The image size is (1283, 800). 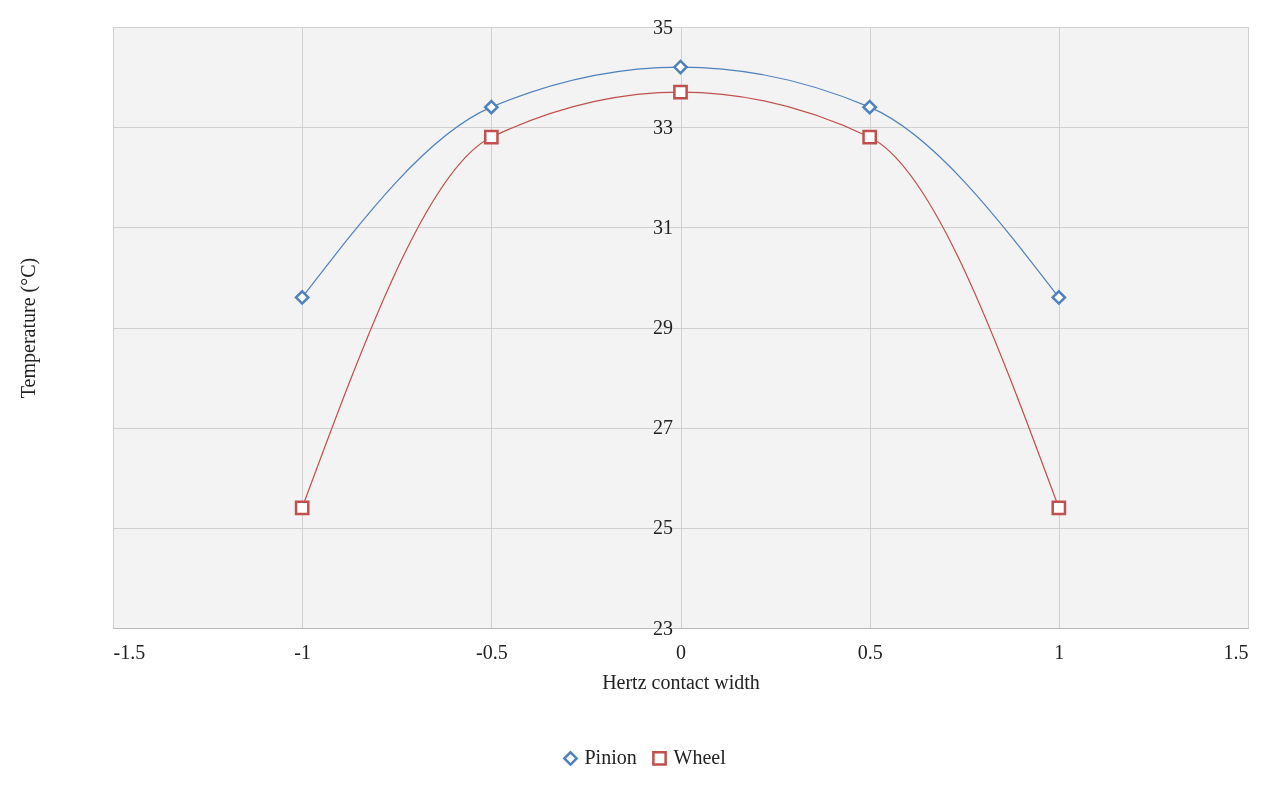 I want to click on y-tick-label: 27, so click(x=663, y=427).